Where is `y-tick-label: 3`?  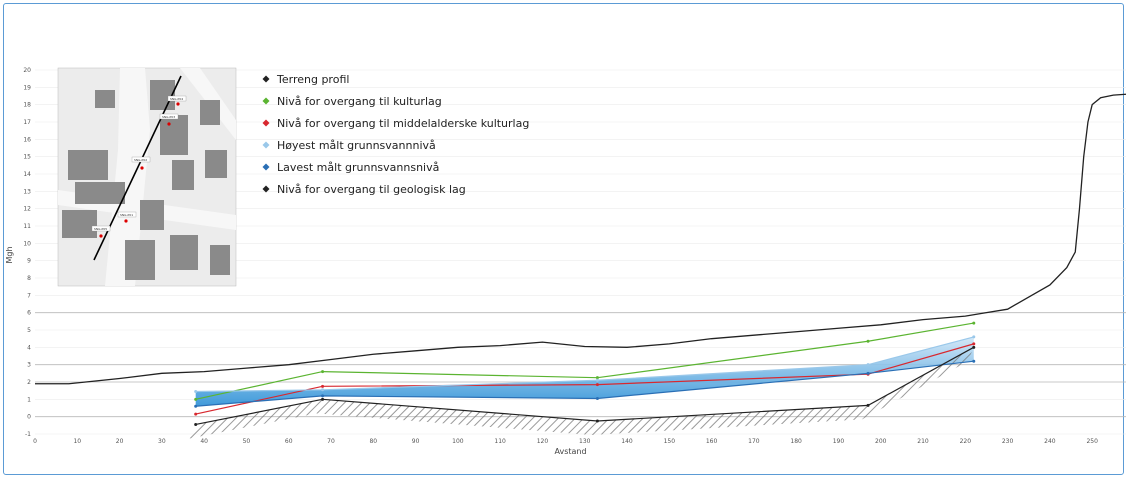
y-tick-label: 3 is located at coordinates (29, 365).